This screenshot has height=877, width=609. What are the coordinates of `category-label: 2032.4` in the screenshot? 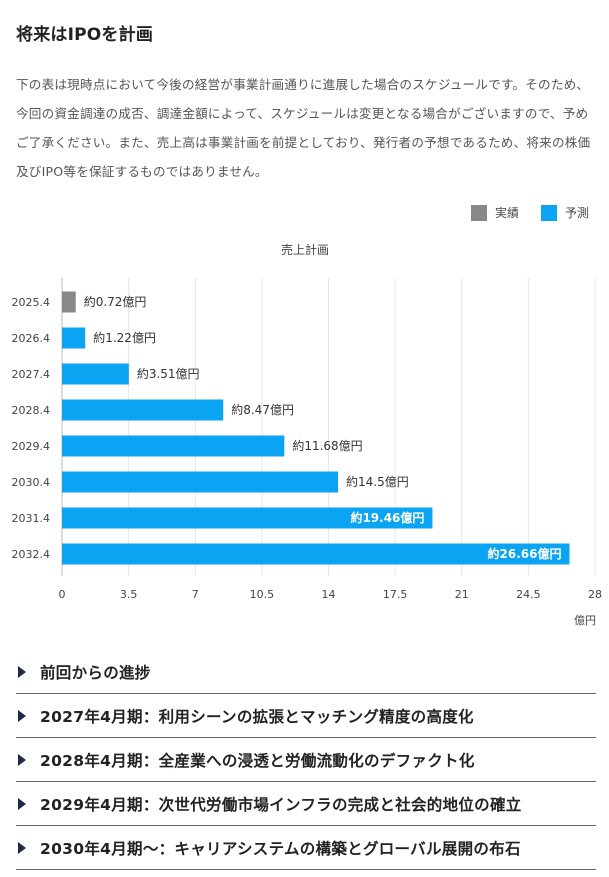 It's located at (31, 554).